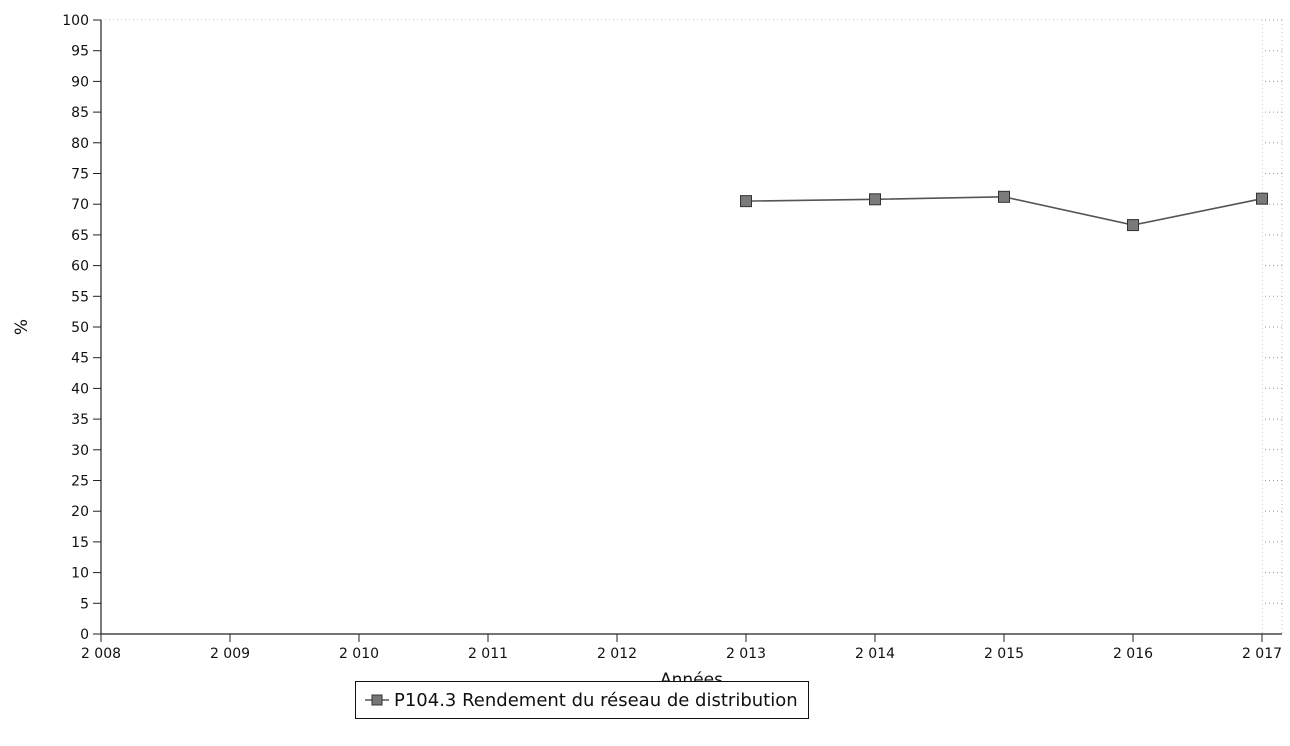 This screenshot has width=1290, height=746. What do you see at coordinates (746, 654) in the screenshot?
I see `x-tick-label: 2 013` at bounding box center [746, 654].